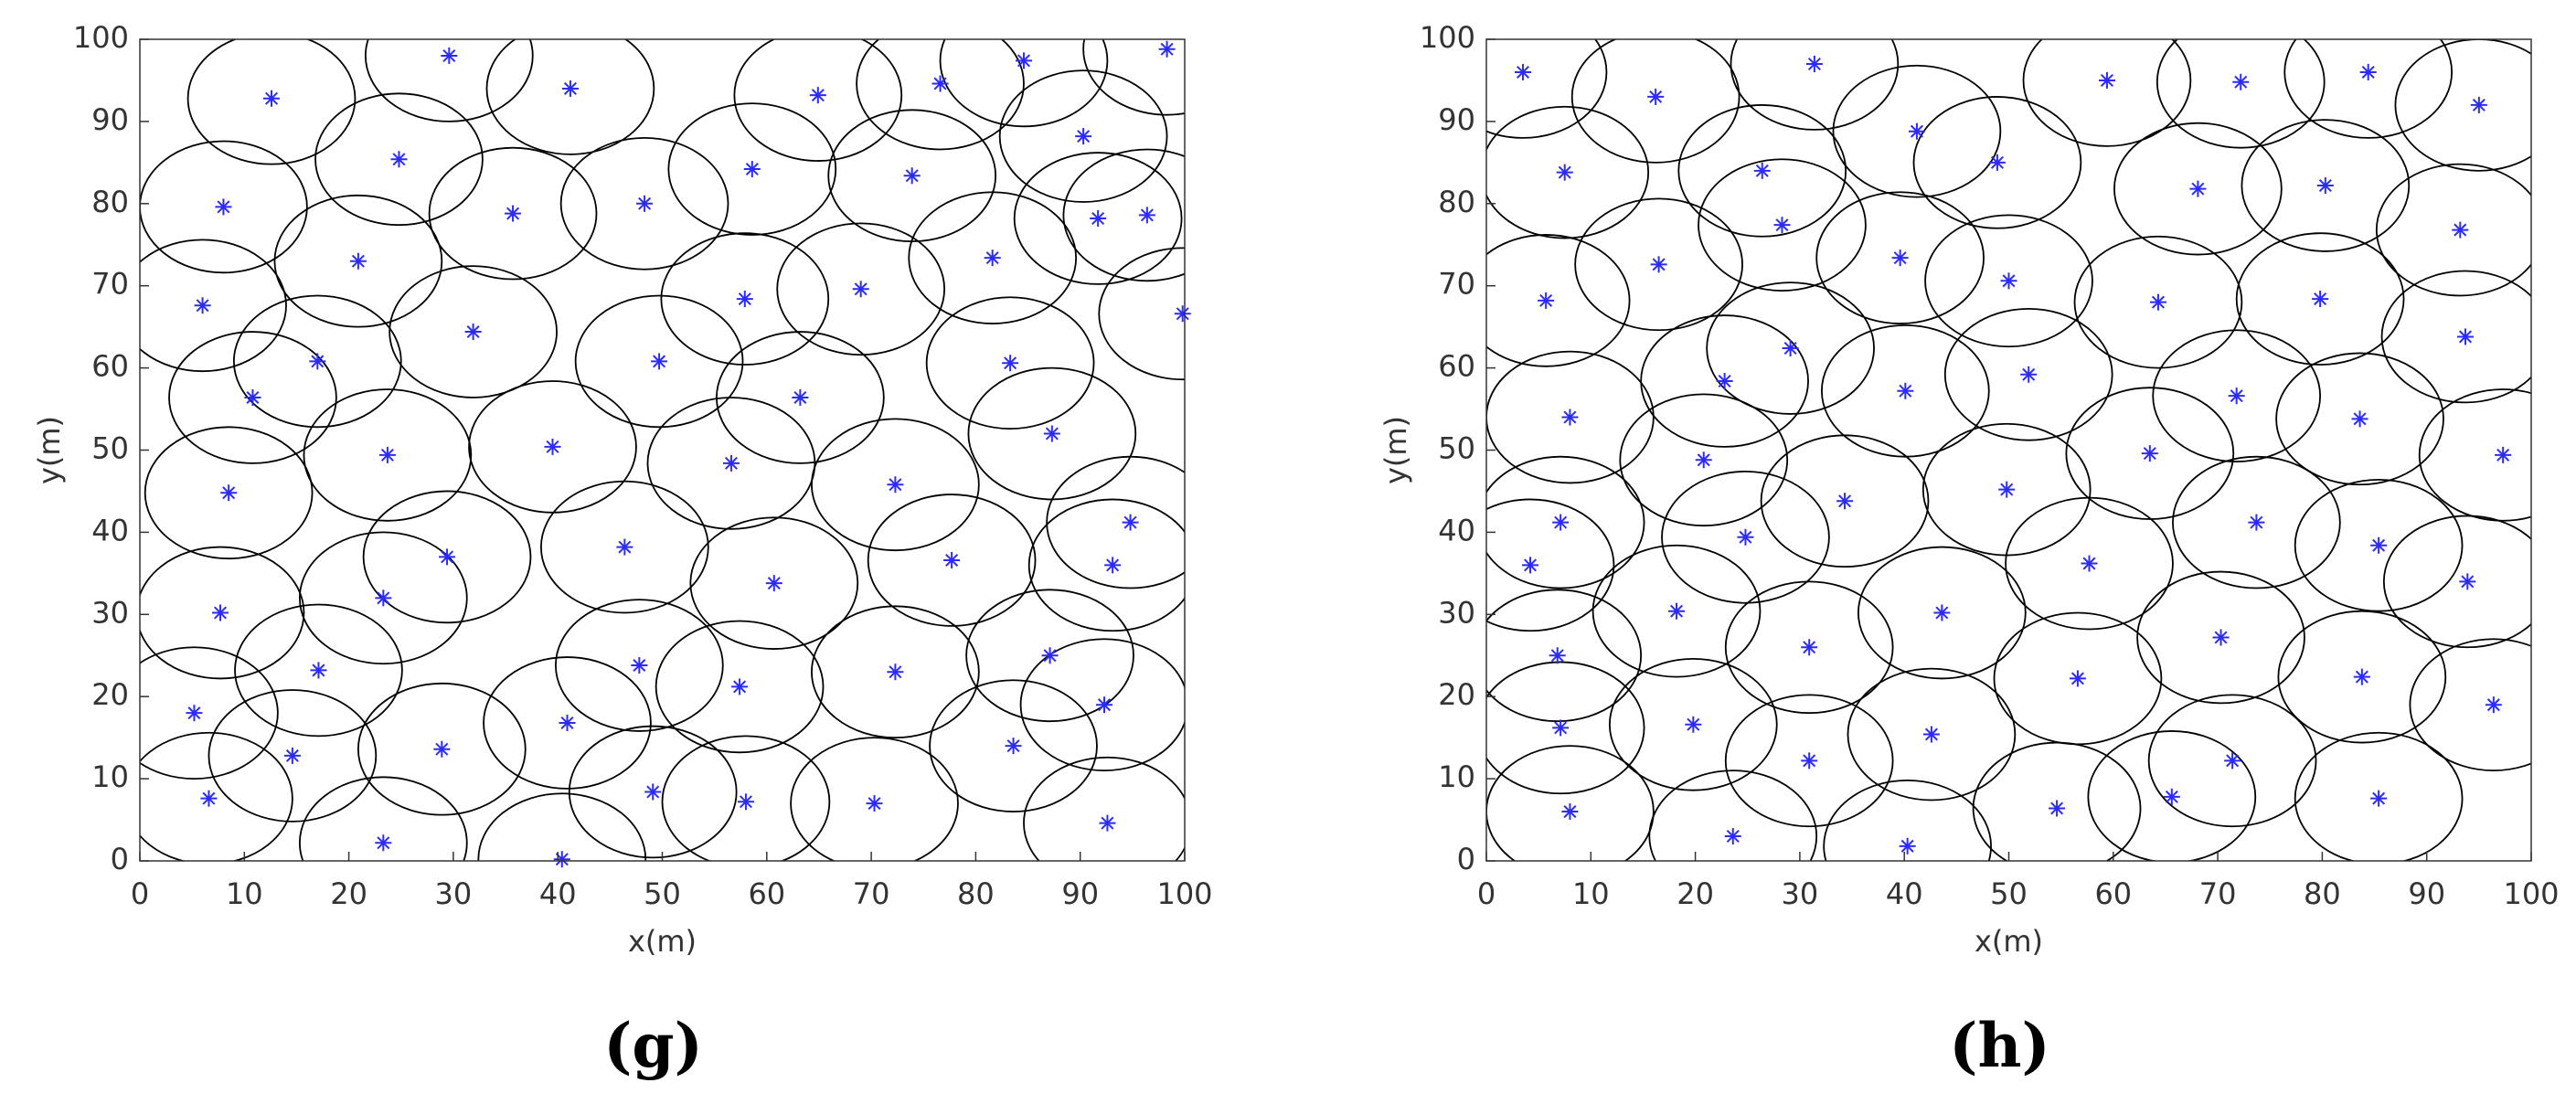  Describe the element at coordinates (2009, 941) in the screenshot. I see `x-axis-label: x(m)` at that location.